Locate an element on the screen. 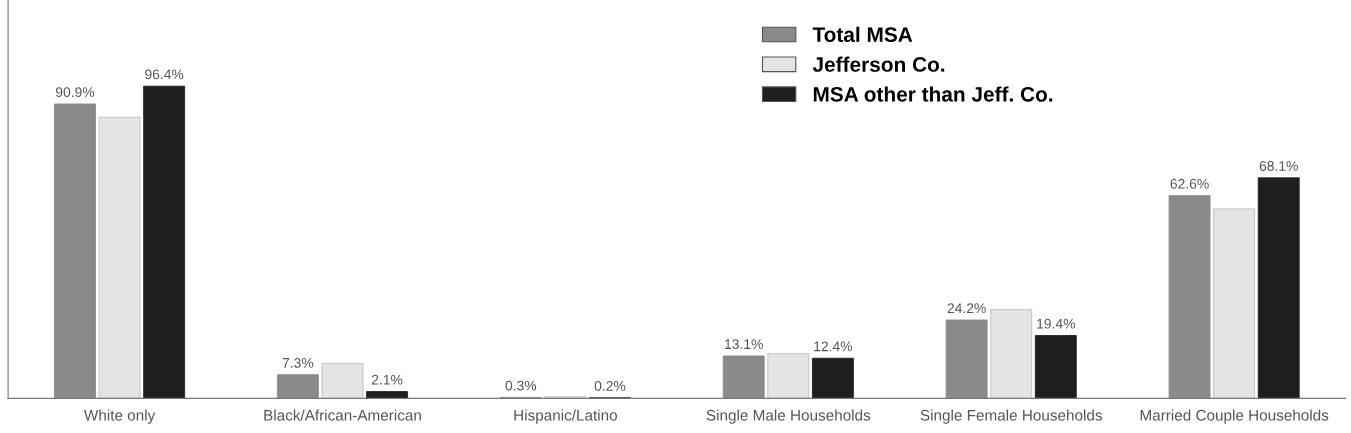 This screenshot has width=1351, height=433. data-label: 90.9% is located at coordinates (75, 92).